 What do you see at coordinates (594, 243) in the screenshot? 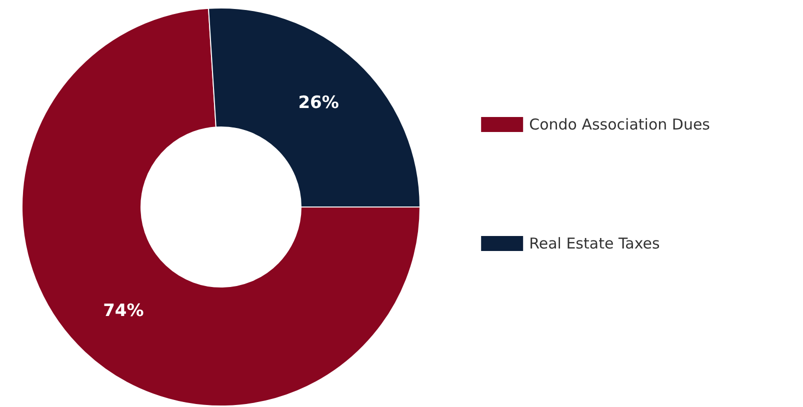
I see `legend-label: Real Estate Taxes` at bounding box center [594, 243].